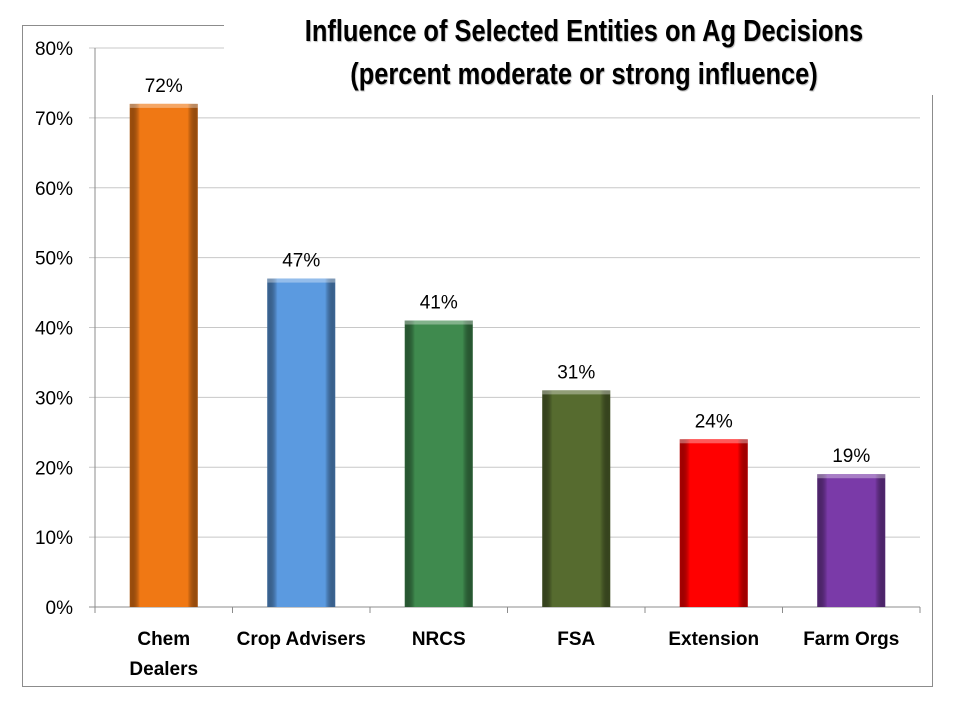  Describe the element at coordinates (439, 639) in the screenshot. I see `x-tick-label: NRCS` at that location.